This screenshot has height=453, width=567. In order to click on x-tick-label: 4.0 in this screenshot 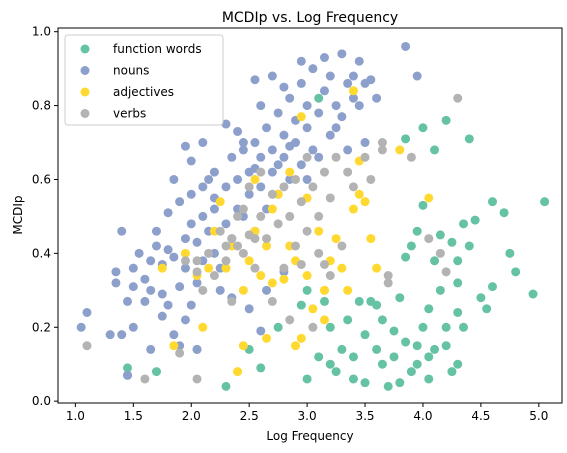, I will do `click(422, 416)`.